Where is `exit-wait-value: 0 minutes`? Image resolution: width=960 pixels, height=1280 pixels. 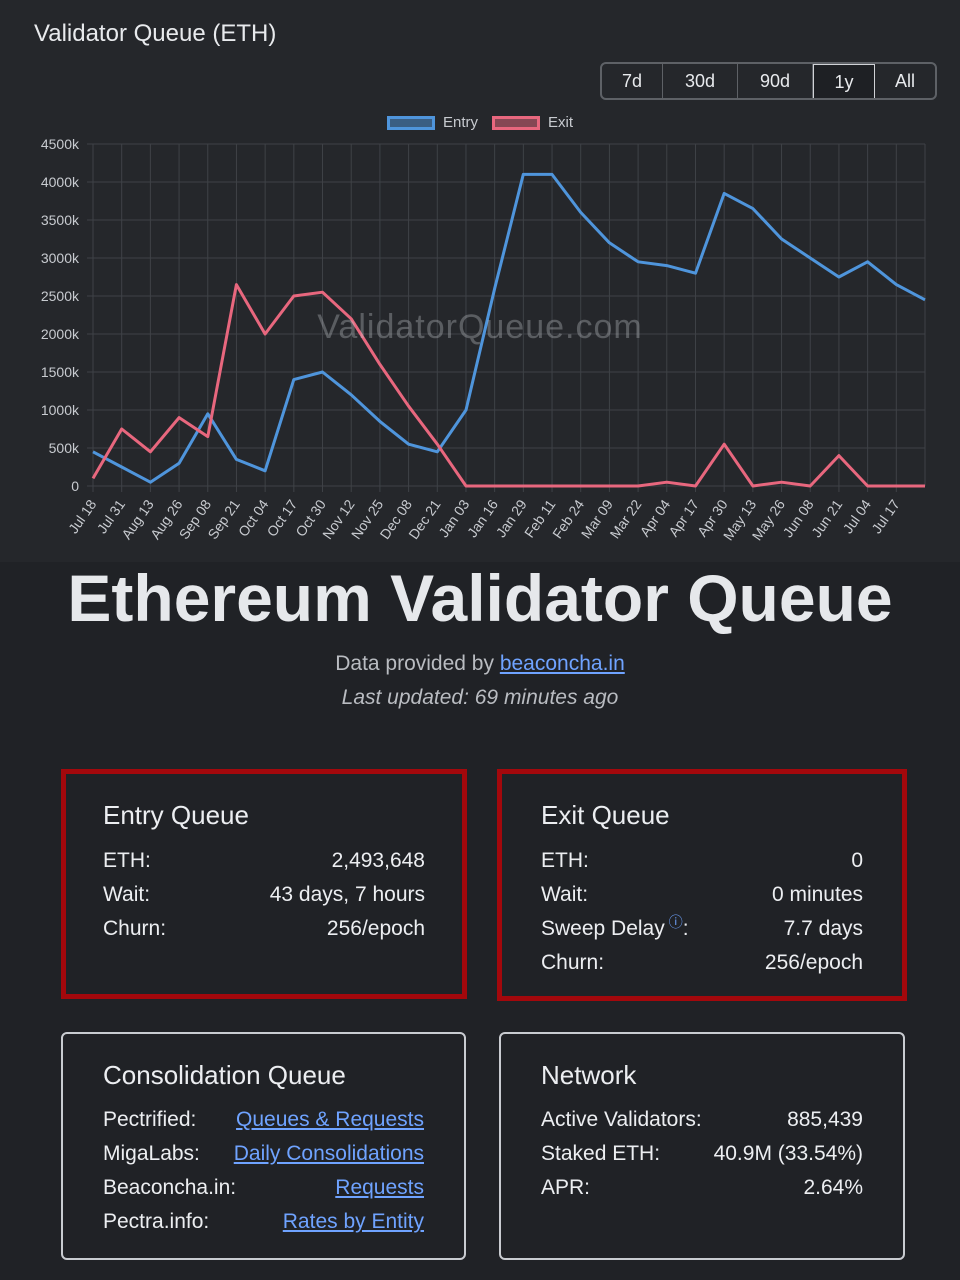 exit-wait-value: 0 minutes is located at coordinates (817, 894).